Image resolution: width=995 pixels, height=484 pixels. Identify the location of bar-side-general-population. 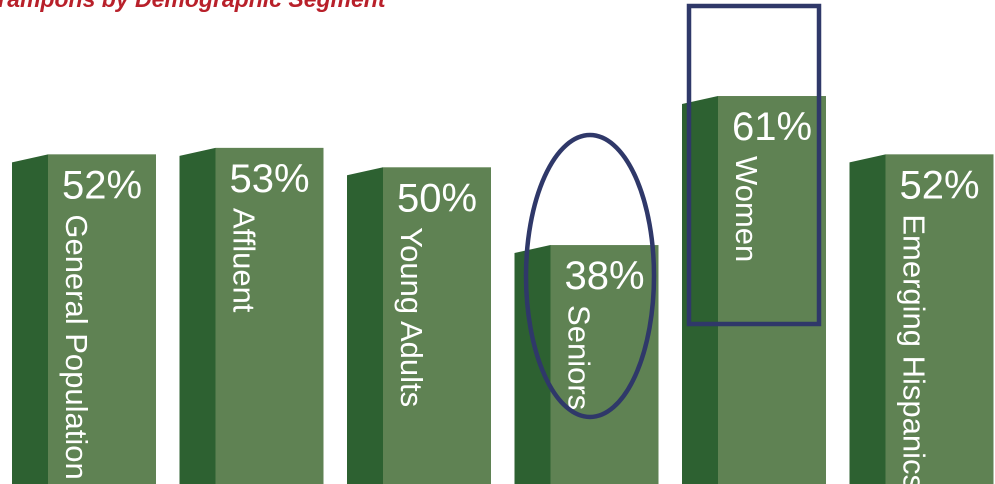
(30, 319).